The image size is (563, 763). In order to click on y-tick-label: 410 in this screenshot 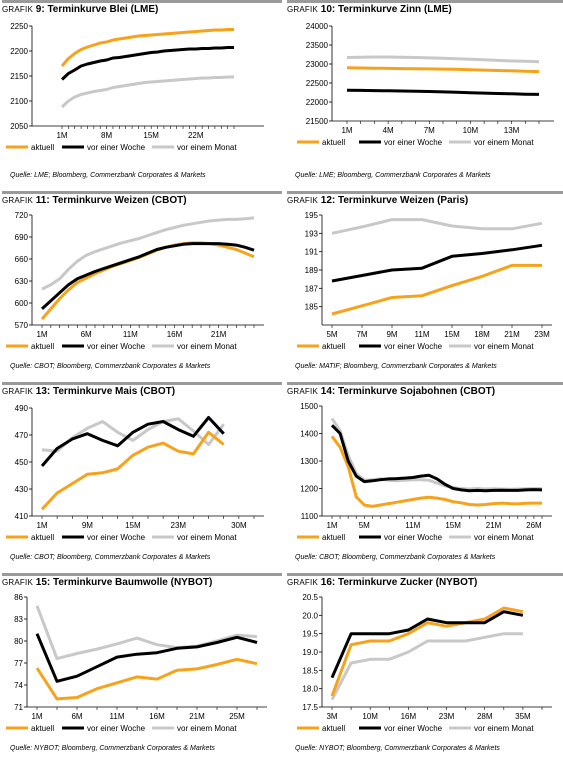, I will do `click(22, 516)`.